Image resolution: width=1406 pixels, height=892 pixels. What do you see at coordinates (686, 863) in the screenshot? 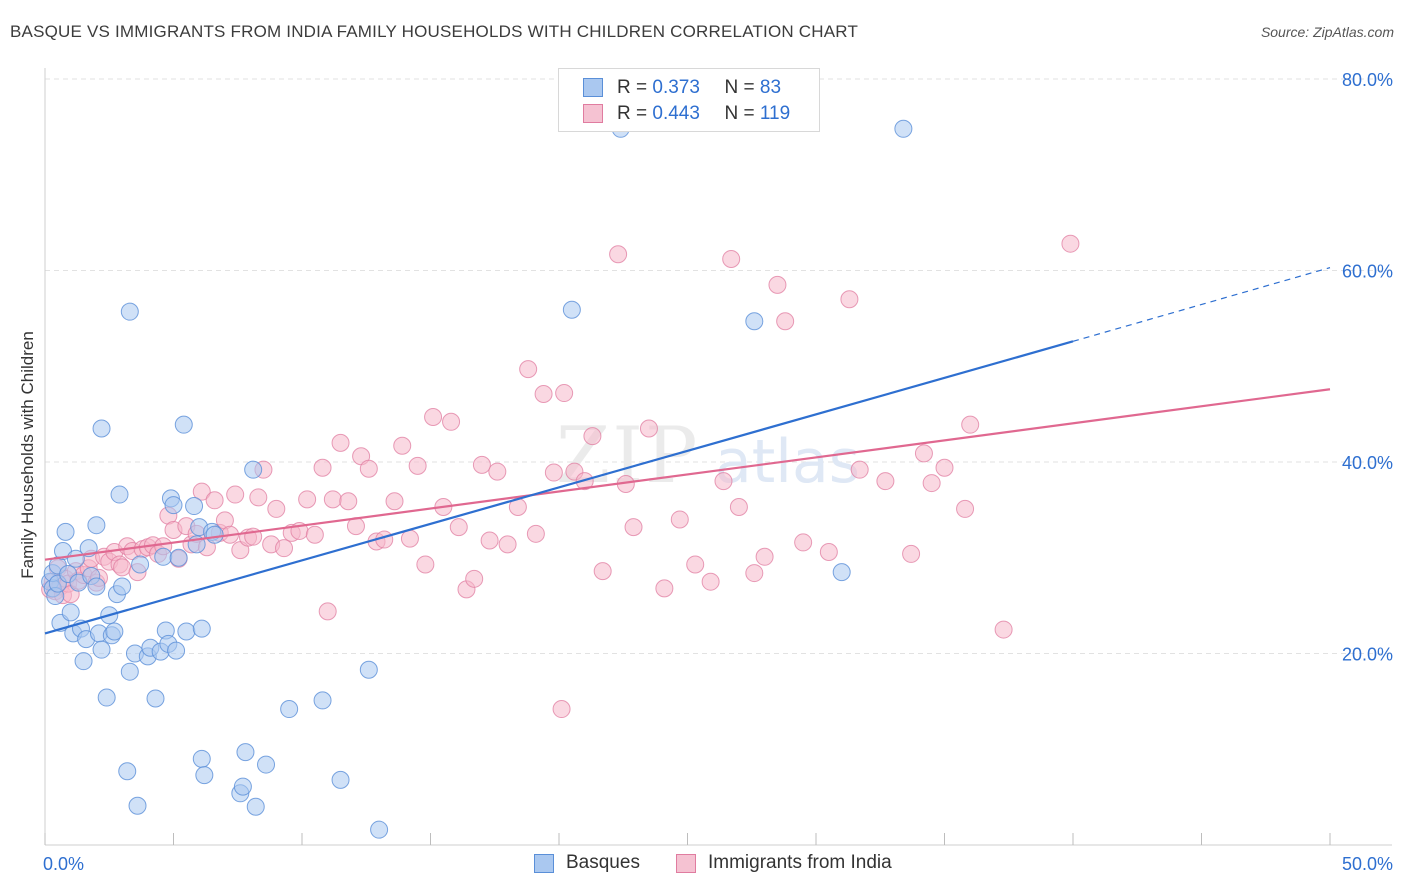
I see `bottom-swatch-india` at bounding box center [686, 863].